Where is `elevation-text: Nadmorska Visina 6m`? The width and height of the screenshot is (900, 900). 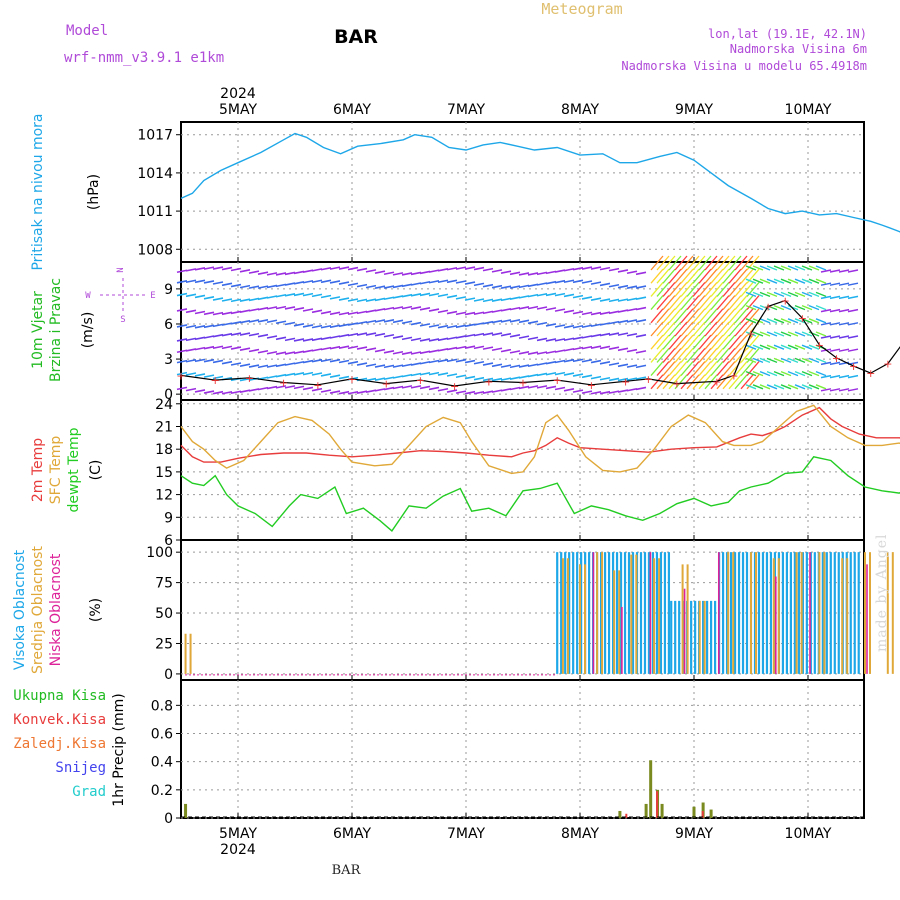 elevation-text: Nadmorska Visina 6m is located at coordinates (798, 49).